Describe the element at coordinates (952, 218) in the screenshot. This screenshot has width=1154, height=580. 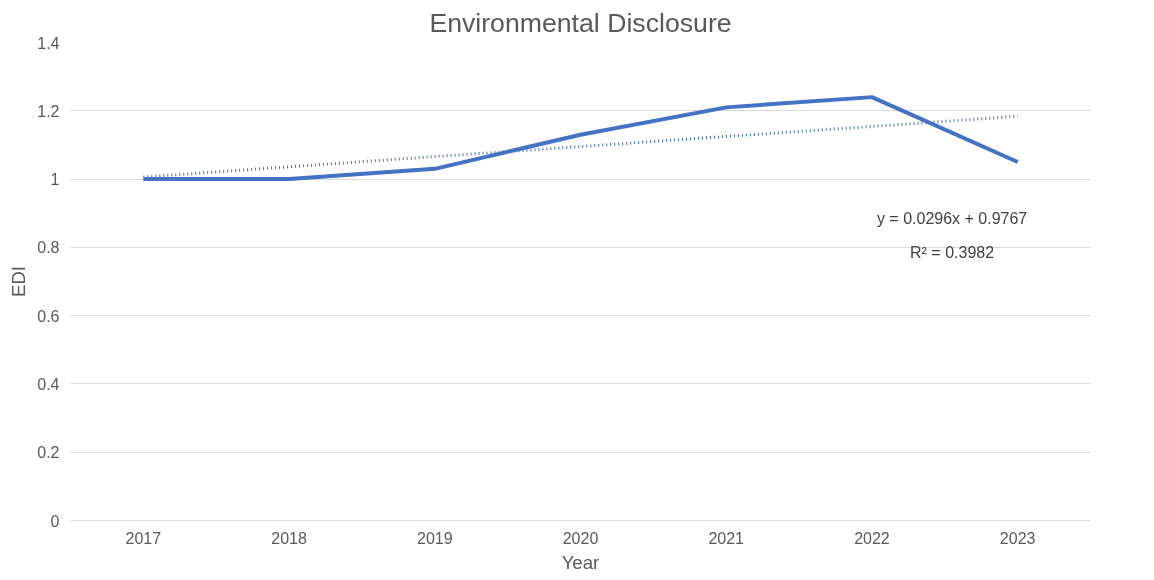
I see `annotation: y = 0.0296x + 0.9767` at that location.